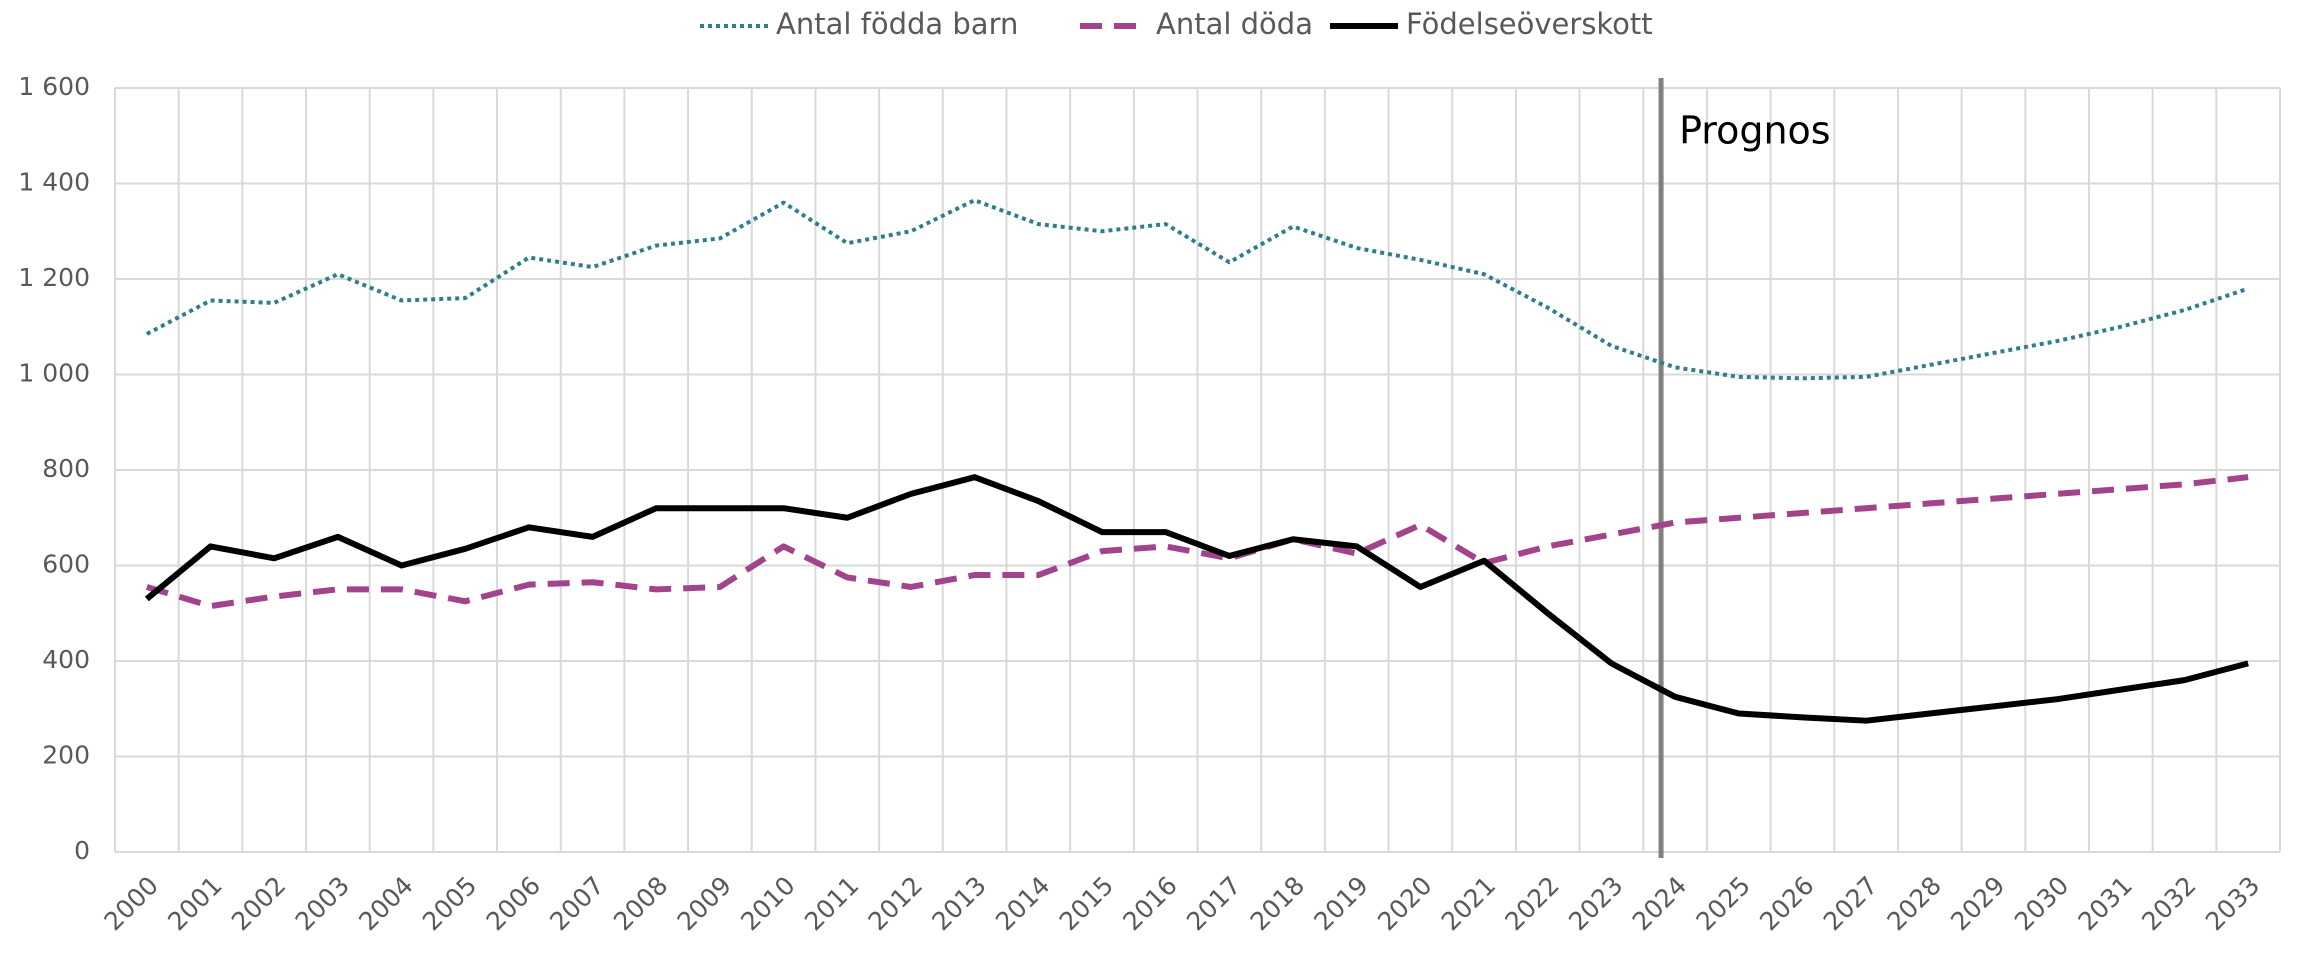 The image size is (2307, 958). What do you see at coordinates (2232, 903) in the screenshot?
I see `x-tick-label: 2033` at bounding box center [2232, 903].